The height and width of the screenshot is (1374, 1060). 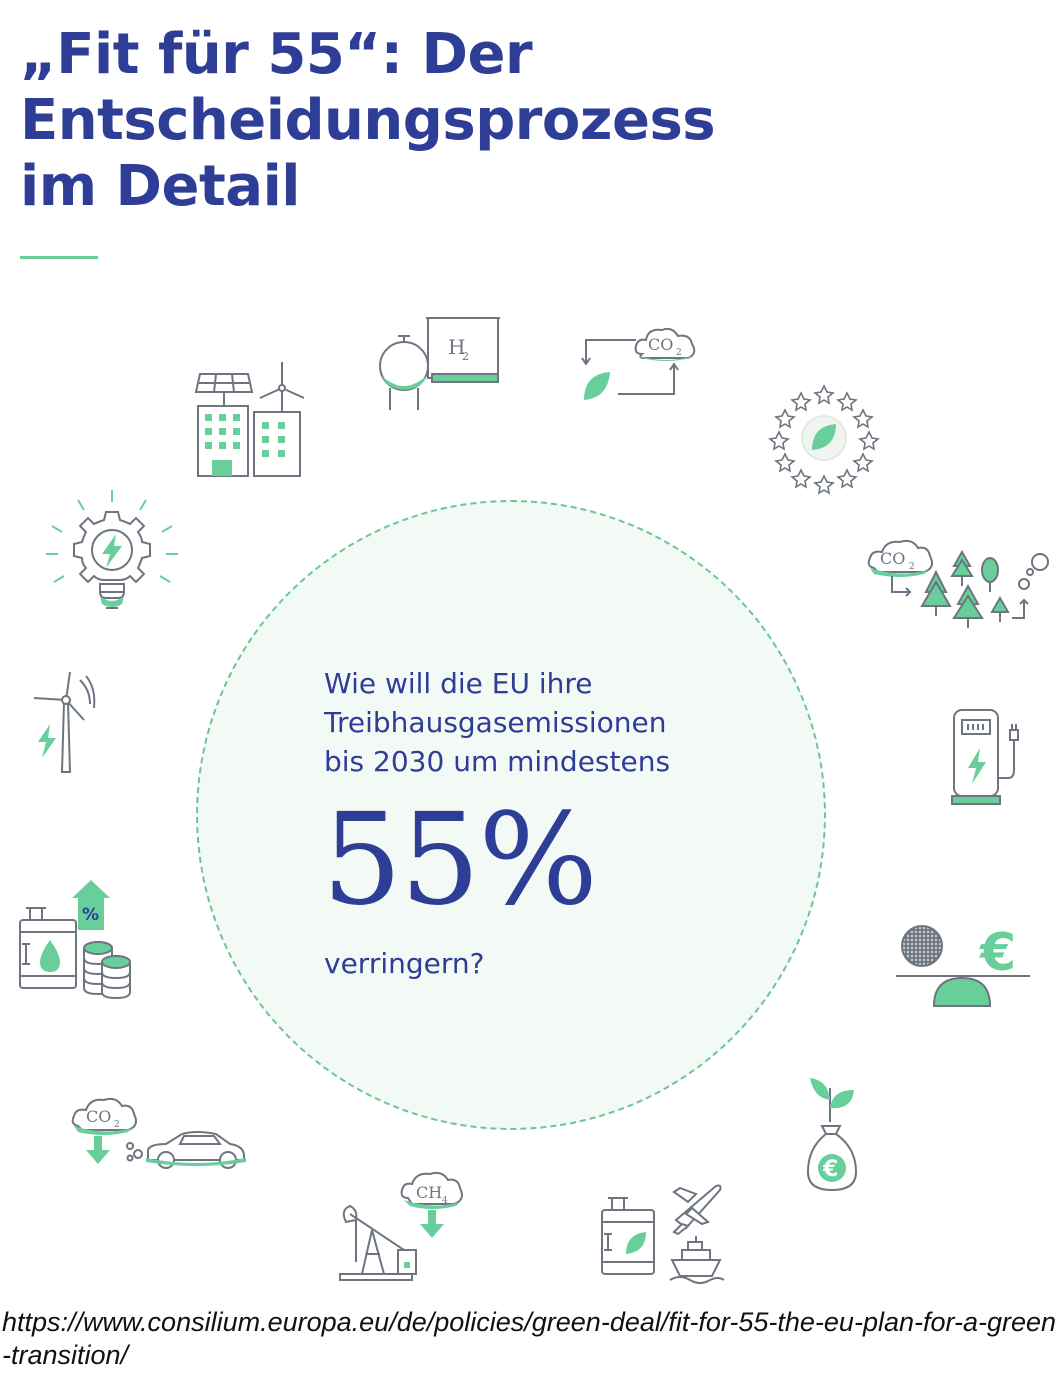 I want to click on title-underline, so click(x=59, y=257).